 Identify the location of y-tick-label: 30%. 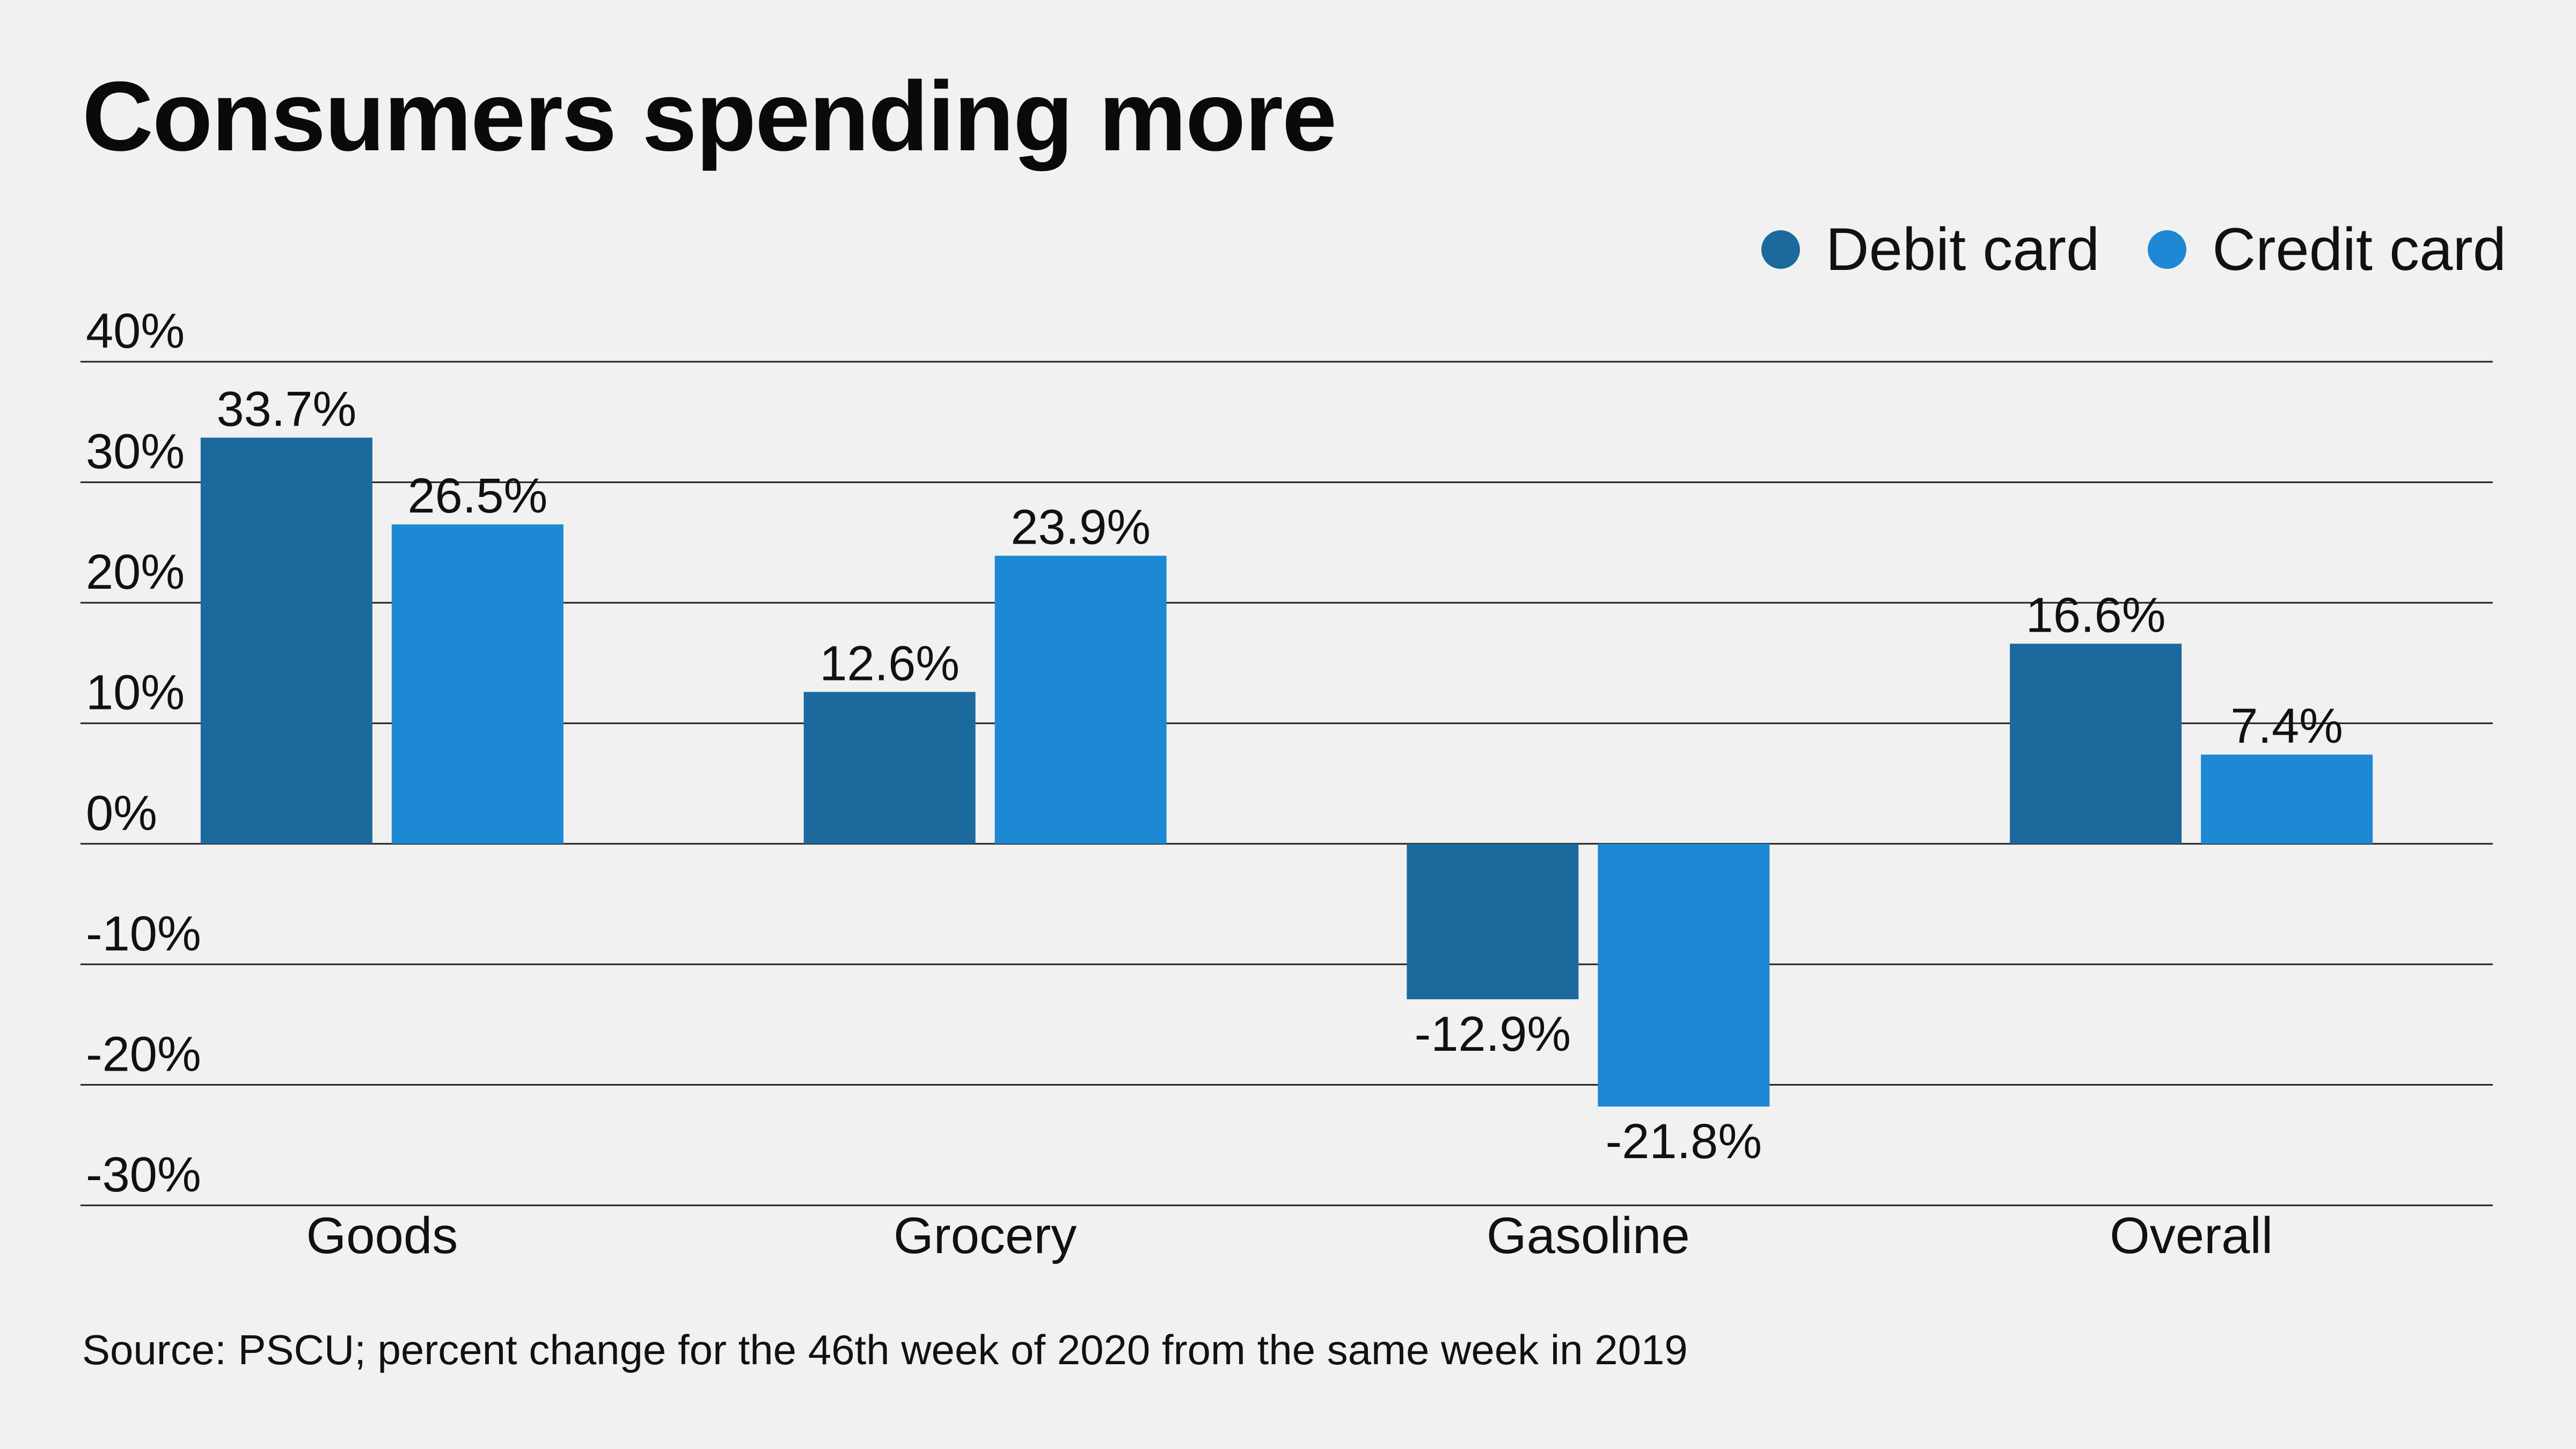
(135, 452).